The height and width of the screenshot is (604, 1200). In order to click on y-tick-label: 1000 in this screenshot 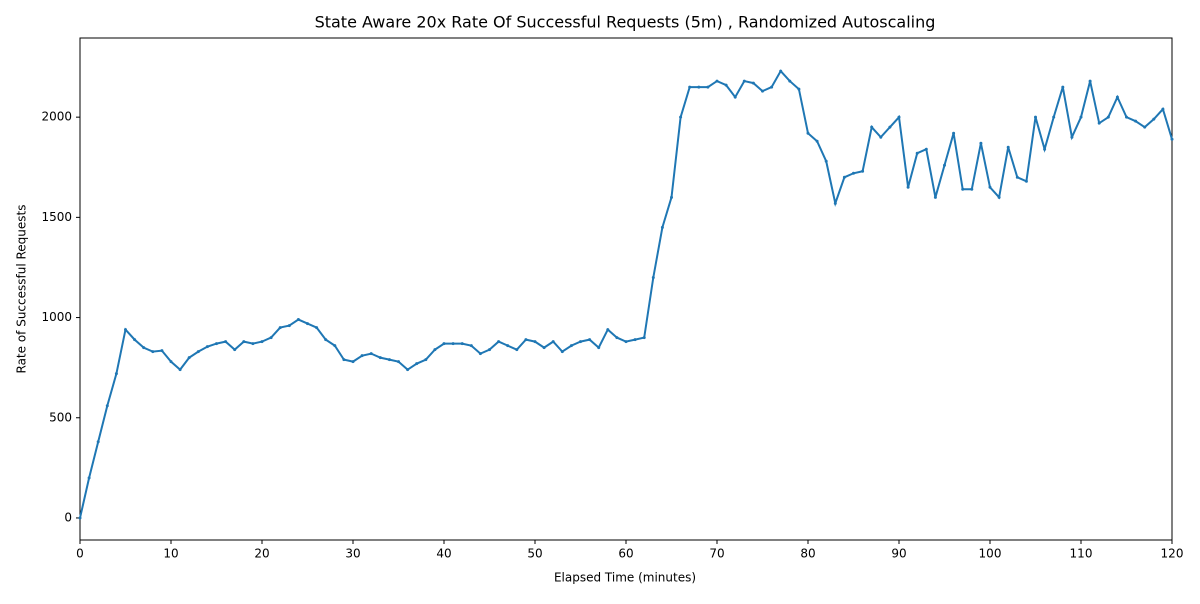, I will do `click(56, 317)`.